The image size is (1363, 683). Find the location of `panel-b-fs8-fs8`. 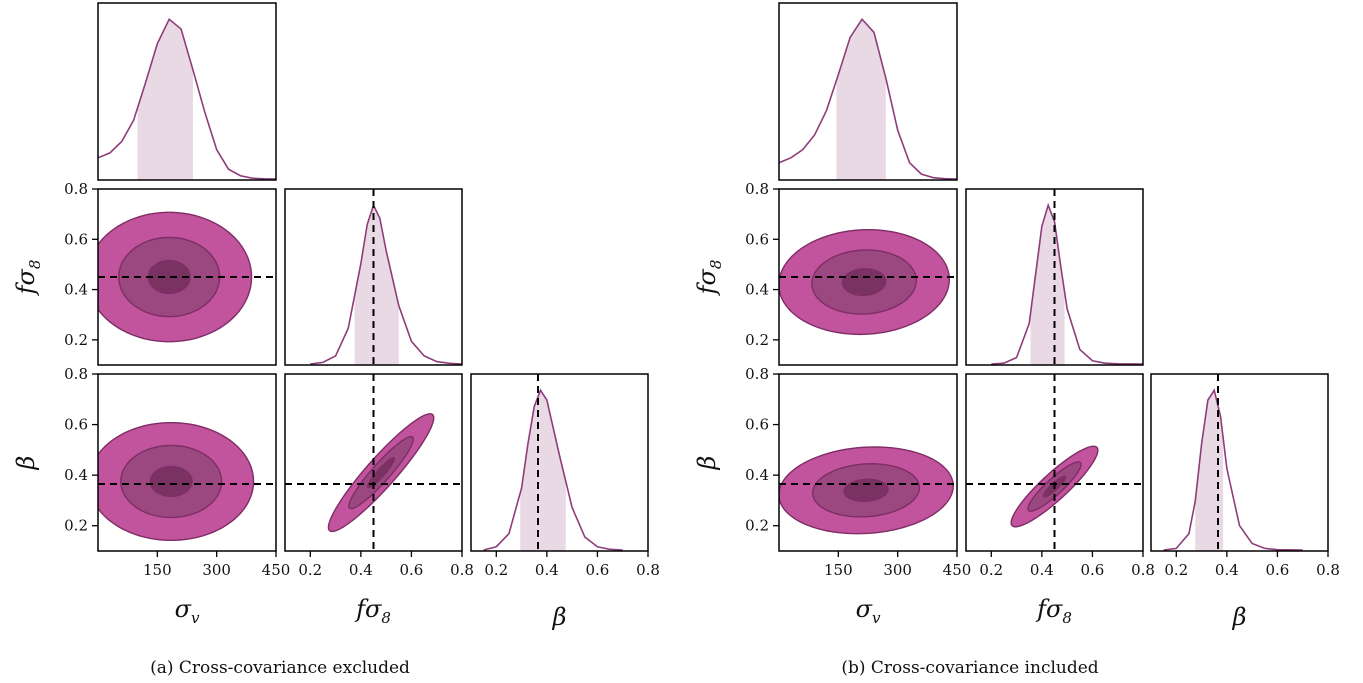

panel-b-fs8-fs8 is located at coordinates (1054, 277).